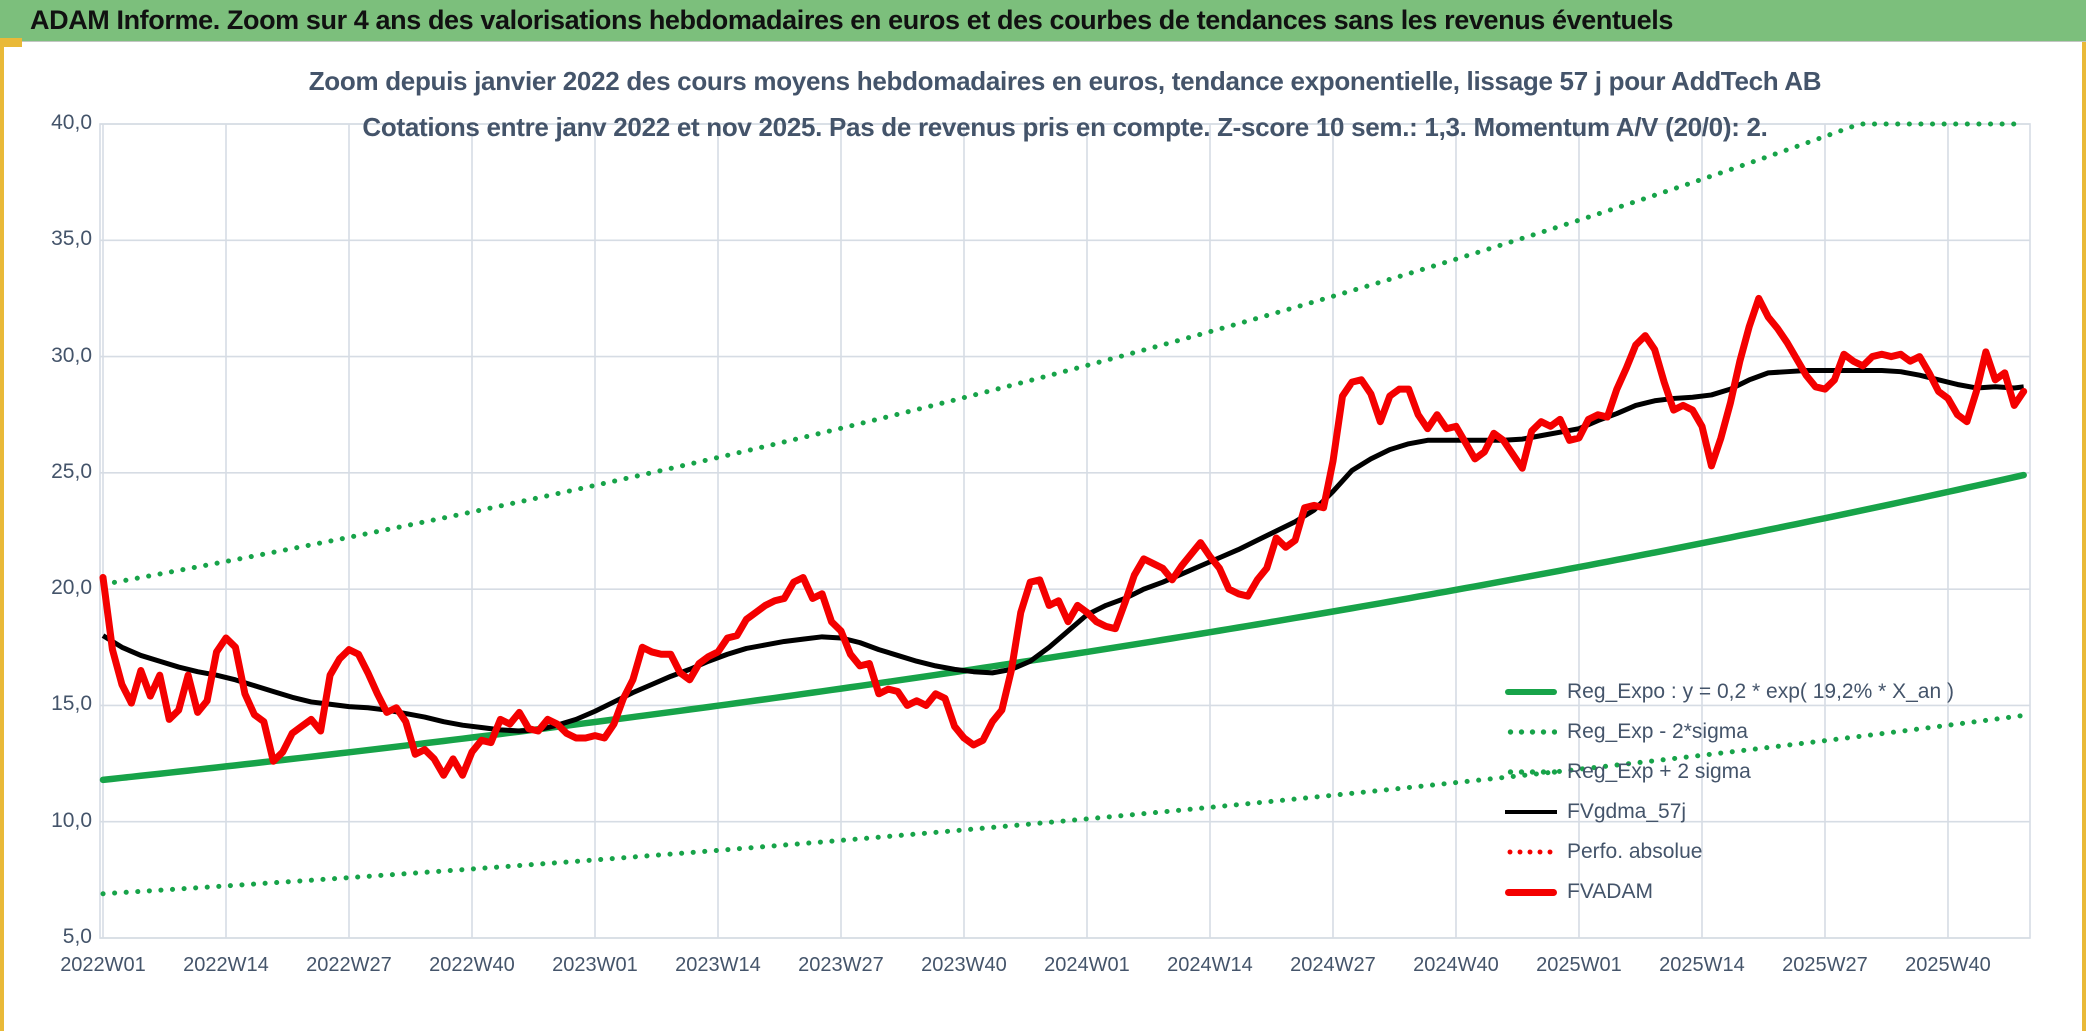 The width and height of the screenshot is (2086, 1031). I want to click on x-axis-tick-label: 2024W40, so click(1456, 965).